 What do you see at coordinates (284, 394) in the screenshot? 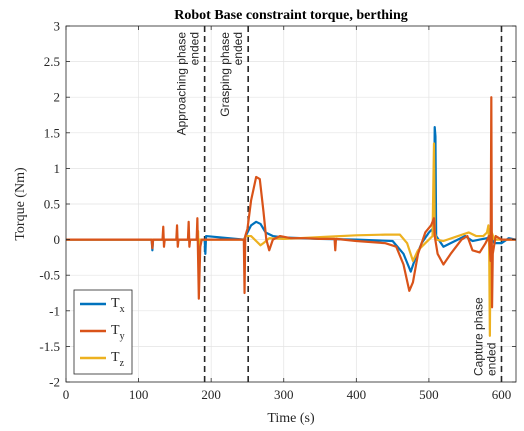
I see `x-tick-label: 300` at bounding box center [284, 394].